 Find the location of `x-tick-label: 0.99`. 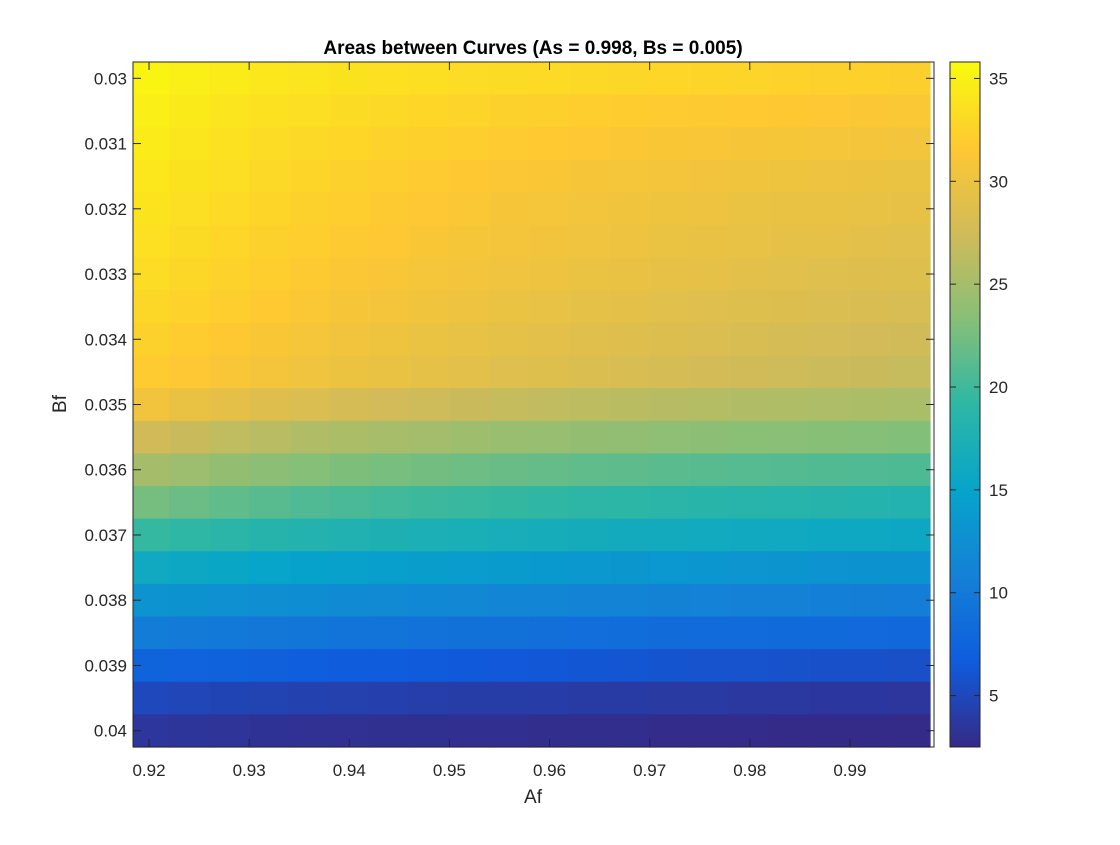

x-tick-label: 0.99 is located at coordinates (849, 770).